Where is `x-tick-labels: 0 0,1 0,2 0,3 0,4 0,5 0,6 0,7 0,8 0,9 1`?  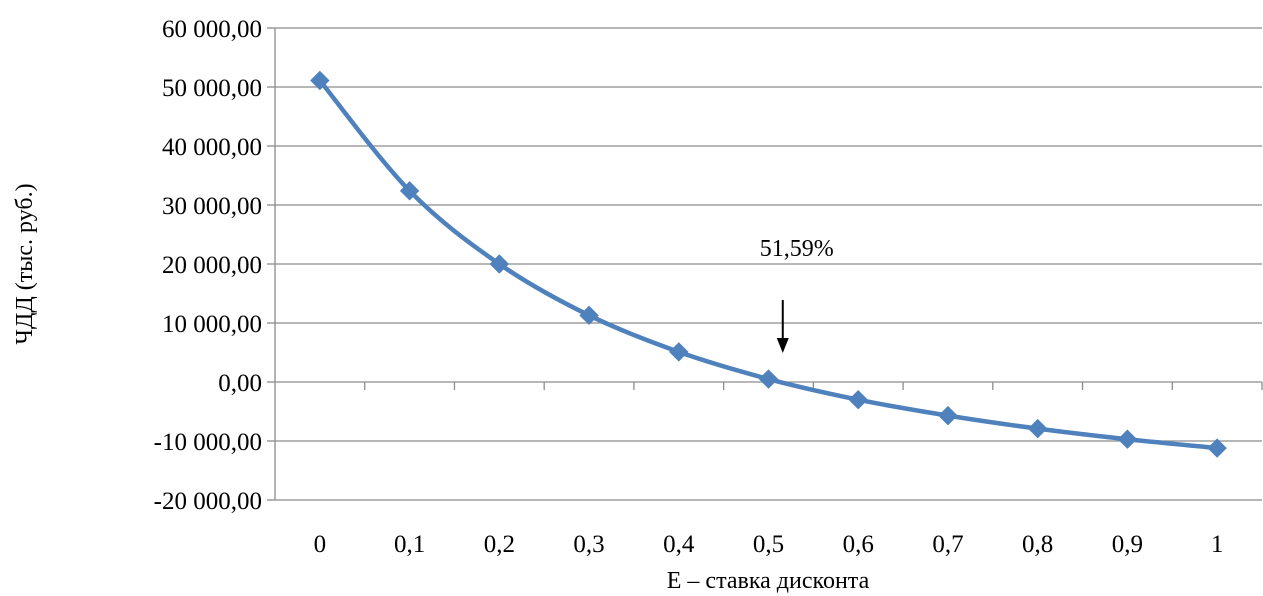
x-tick-labels: 0 0,1 0,2 0,3 0,4 0,5 0,6 0,7 0,8 0,9 1 is located at coordinates (769, 544).